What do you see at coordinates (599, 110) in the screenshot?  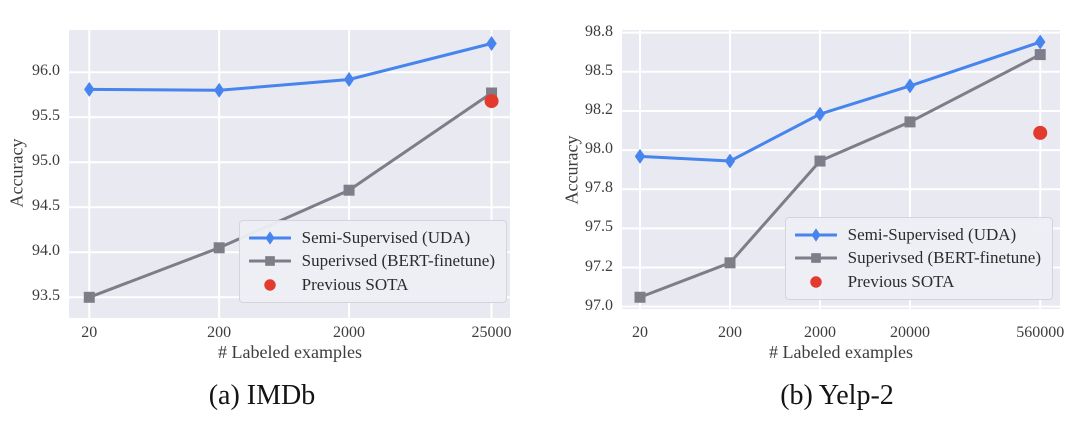 I see `y-tick-label: 98.2` at bounding box center [599, 110].